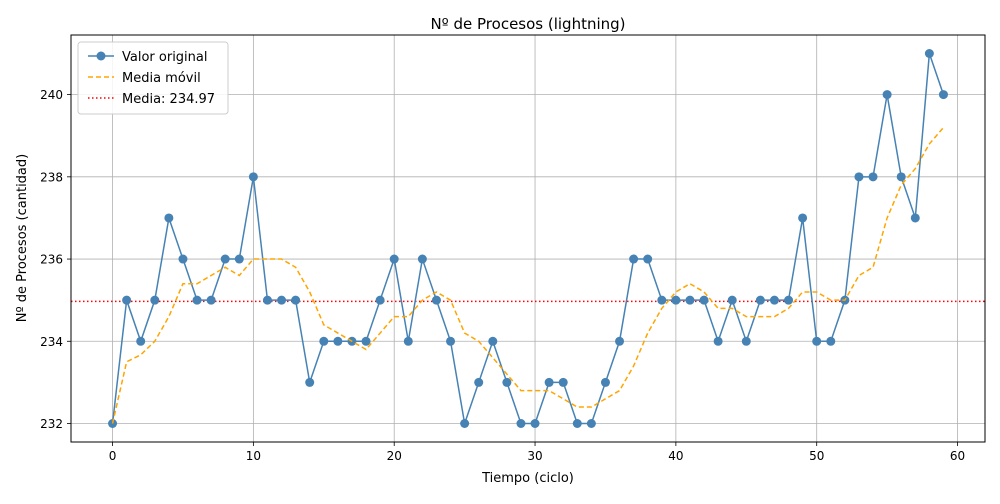 The image size is (1000, 504). I want to click on y-axis-ticks: 232 234 236 238 240, so click(55, 259).